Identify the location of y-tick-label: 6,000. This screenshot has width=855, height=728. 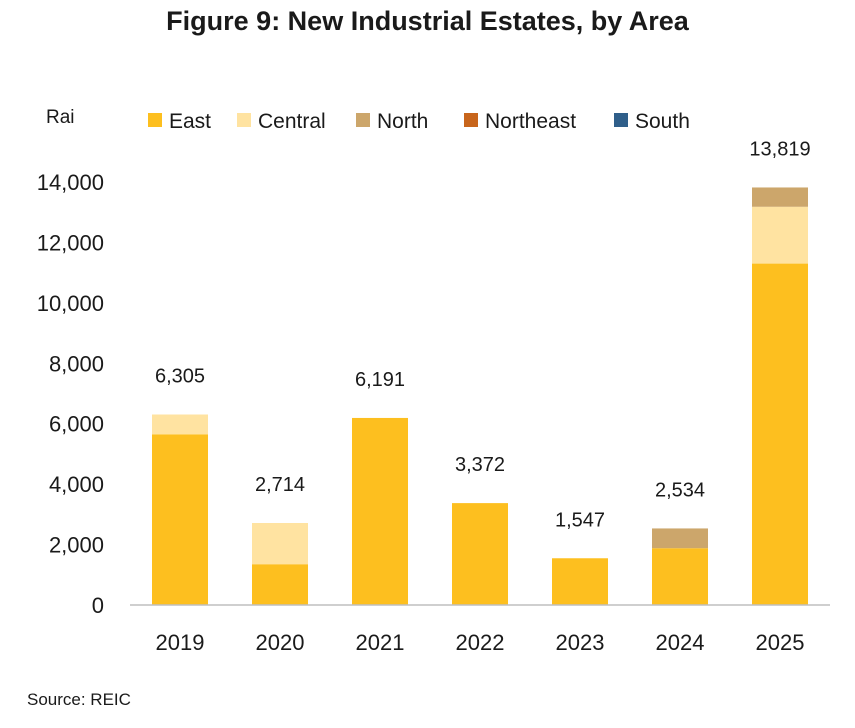
(76, 424).